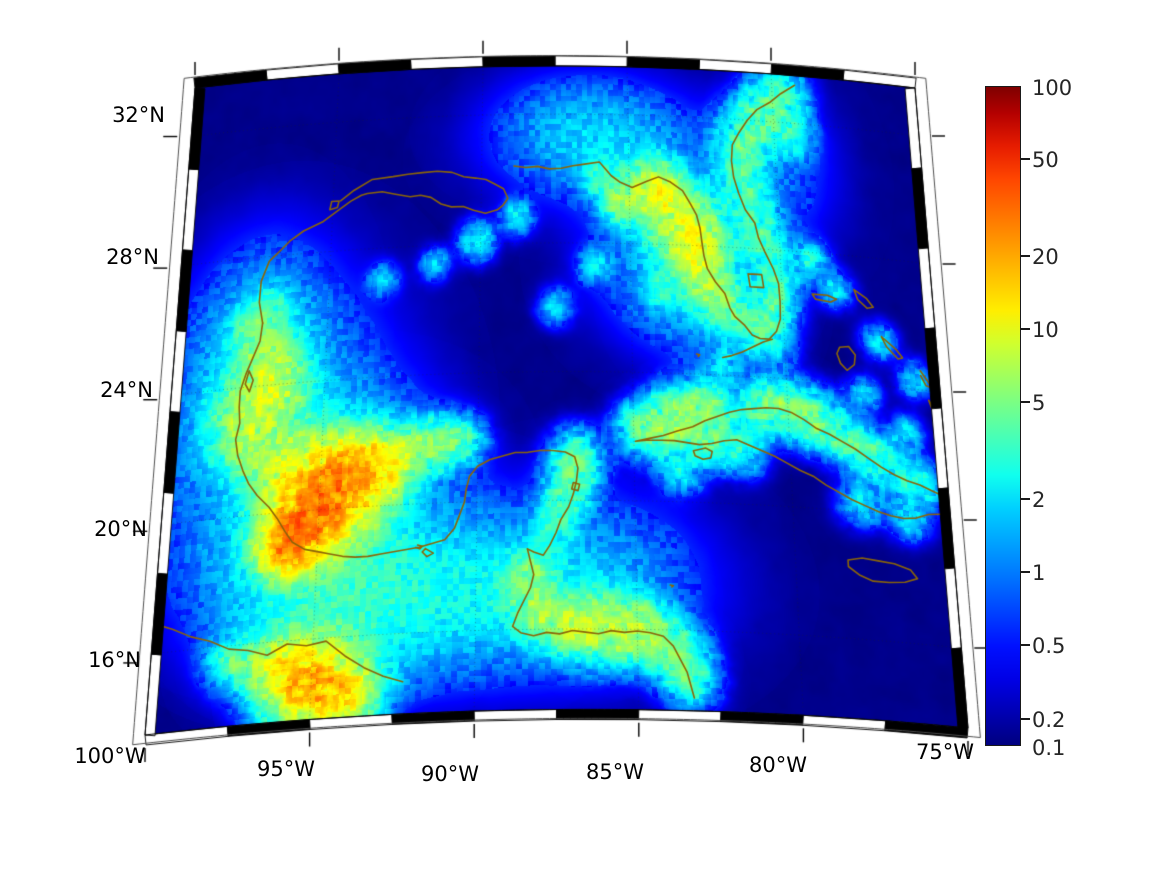  I want to click on colorbar-label-0.1: 0.1, so click(1049, 748).